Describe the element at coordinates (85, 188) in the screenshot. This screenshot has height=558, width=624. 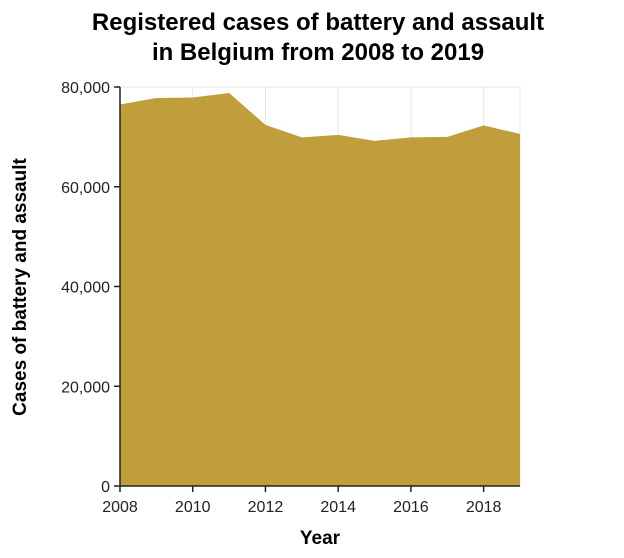
I see `y-tick-label: 60,000` at that location.